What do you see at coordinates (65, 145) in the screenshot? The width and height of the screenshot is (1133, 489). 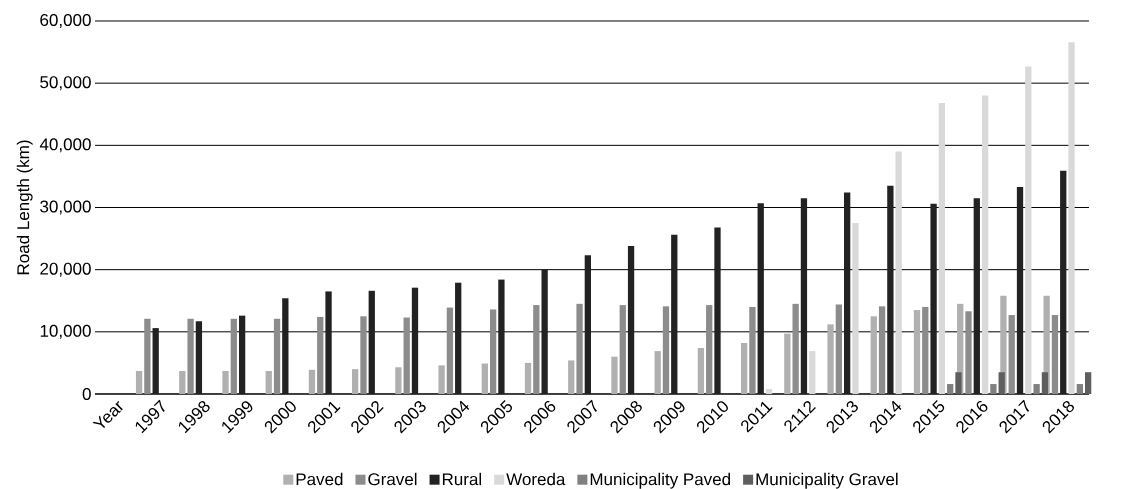 I see `y-tick-label: 40,000` at bounding box center [65, 145].